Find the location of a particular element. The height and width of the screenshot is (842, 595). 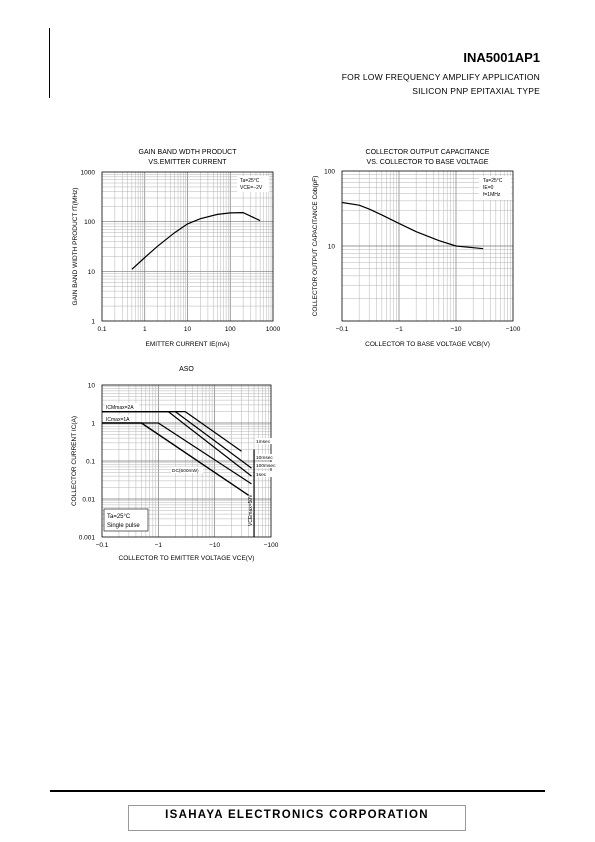

chart-title: ASO is located at coordinates (186, 369).